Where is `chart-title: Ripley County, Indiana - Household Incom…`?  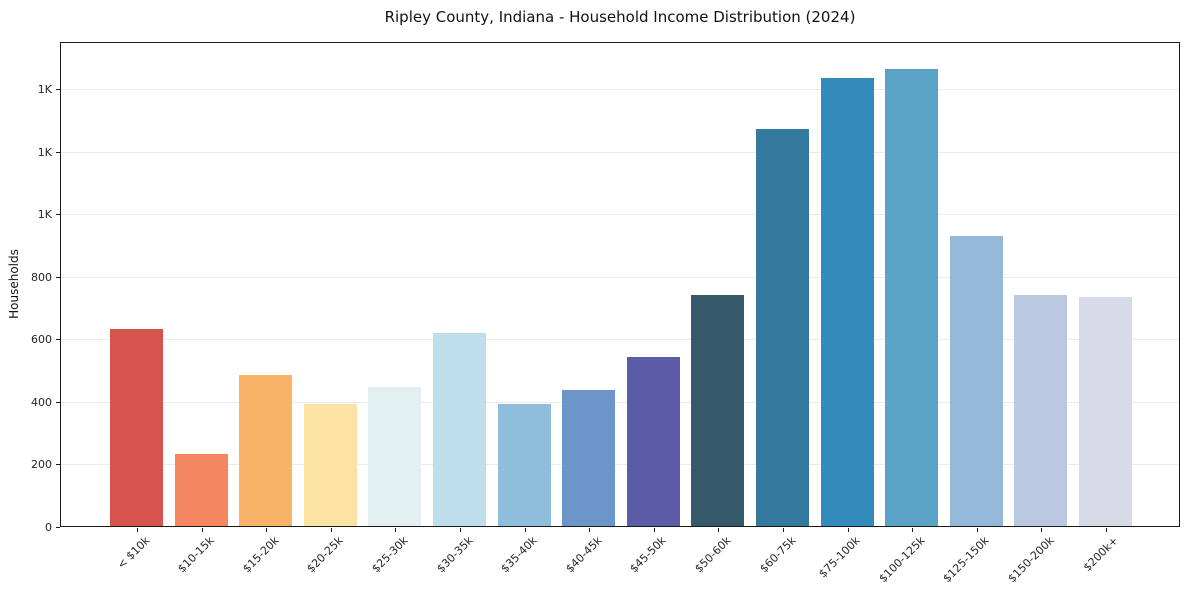 chart-title: Ripley County, Indiana - Household Incom… is located at coordinates (620, 17).